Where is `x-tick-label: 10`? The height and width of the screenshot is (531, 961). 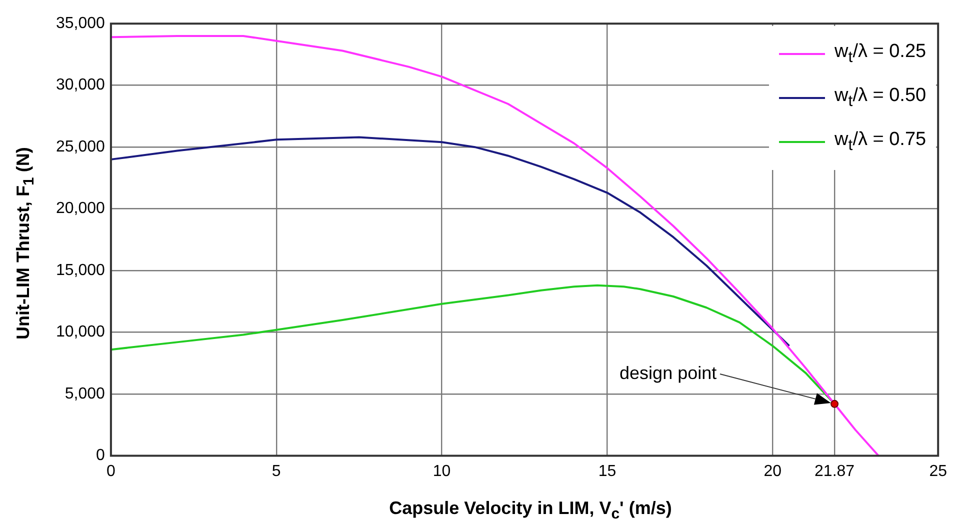 x-tick-label: 10 is located at coordinates (441, 471).